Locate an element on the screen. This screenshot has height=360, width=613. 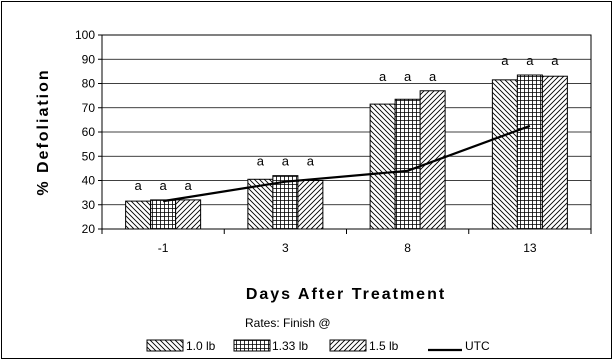
bar-1-0-lb--1 is located at coordinates (138, 215).